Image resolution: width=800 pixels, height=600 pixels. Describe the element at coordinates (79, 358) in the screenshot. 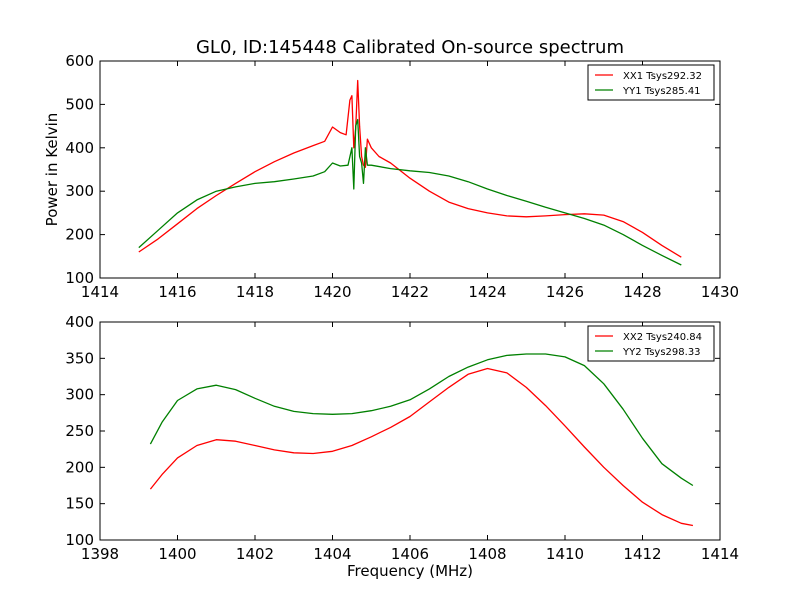

I see `y-tick-label: 350` at that location.